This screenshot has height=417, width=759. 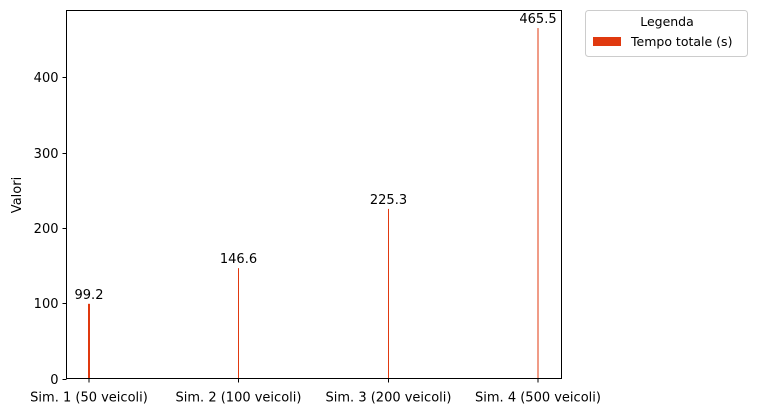 I want to click on y-tick-label: 100, so click(x=46, y=304).